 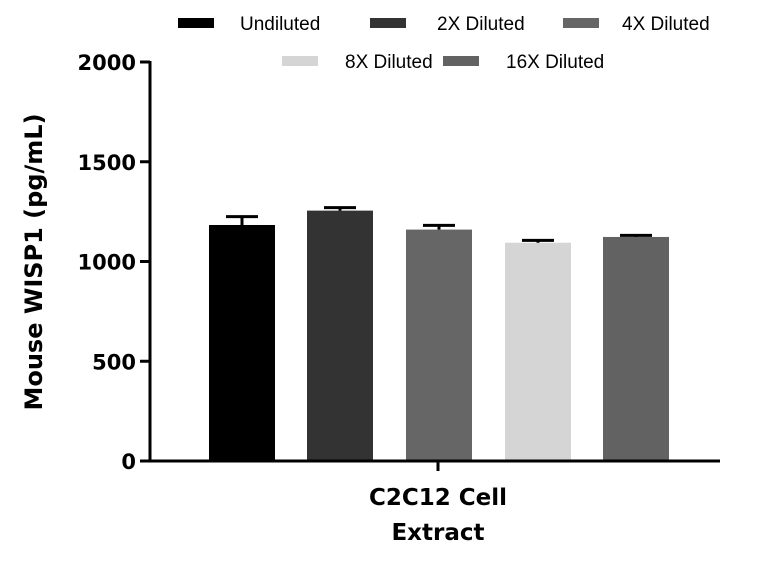 What do you see at coordinates (435, 465) in the screenshot?
I see `x-axis` at bounding box center [435, 465].